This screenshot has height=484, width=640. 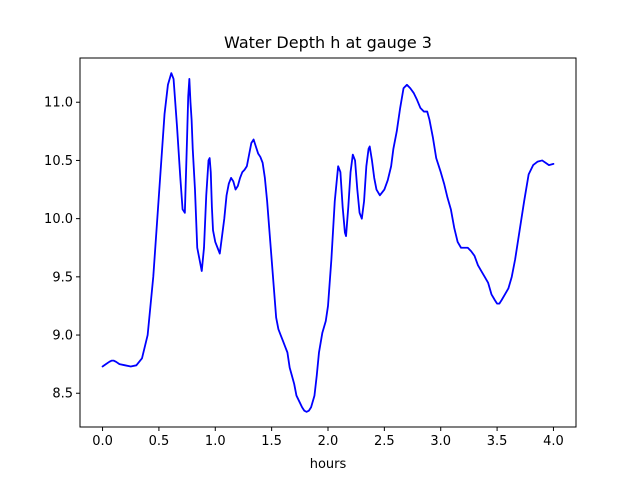 I want to click on y-tick-label: 9.0, so click(x=62, y=336).